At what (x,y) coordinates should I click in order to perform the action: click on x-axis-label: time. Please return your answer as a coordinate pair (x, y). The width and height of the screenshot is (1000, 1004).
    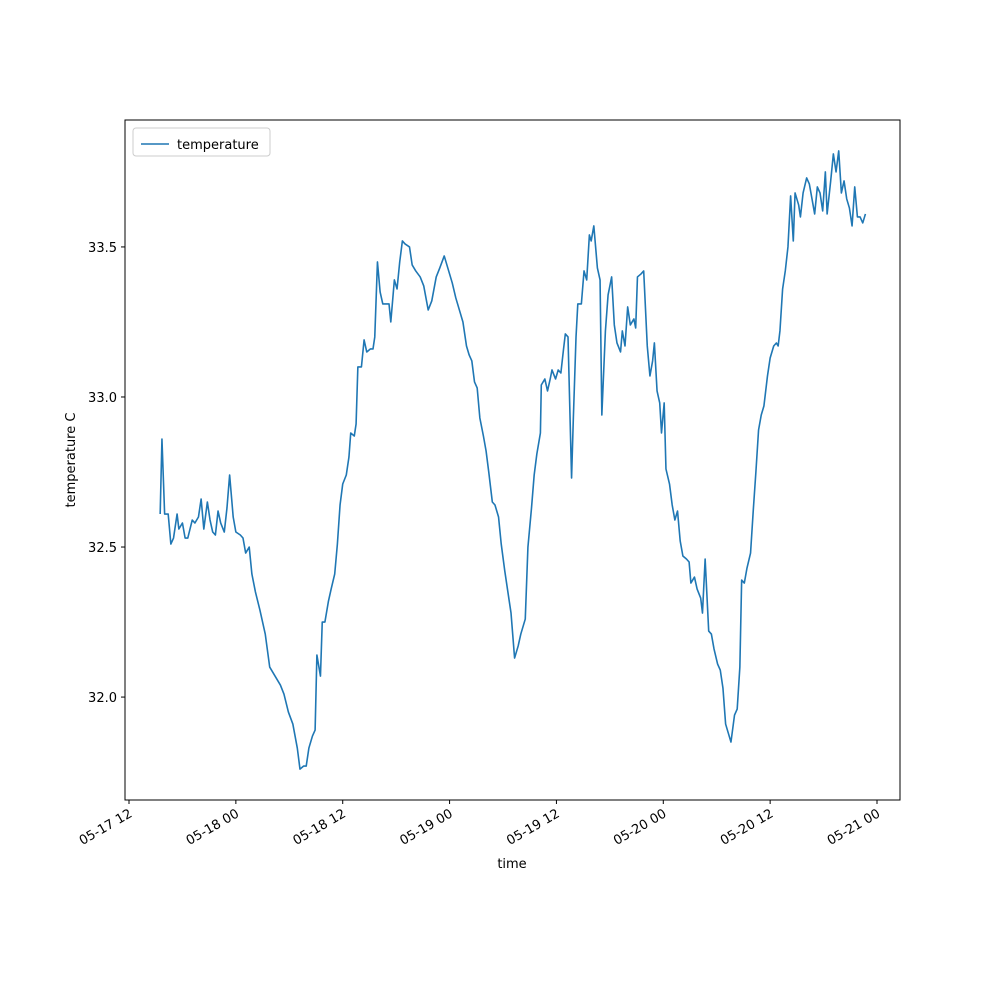
    Looking at the image, I should click on (511, 864).